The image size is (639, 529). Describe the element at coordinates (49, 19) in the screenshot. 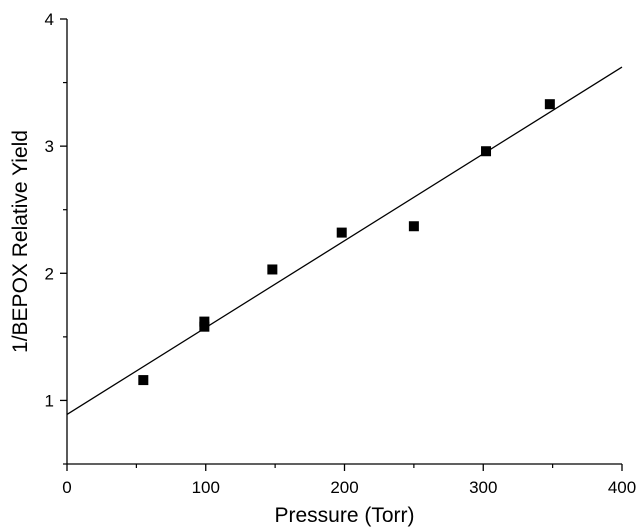

I see `y-tick-label: 4` at that location.